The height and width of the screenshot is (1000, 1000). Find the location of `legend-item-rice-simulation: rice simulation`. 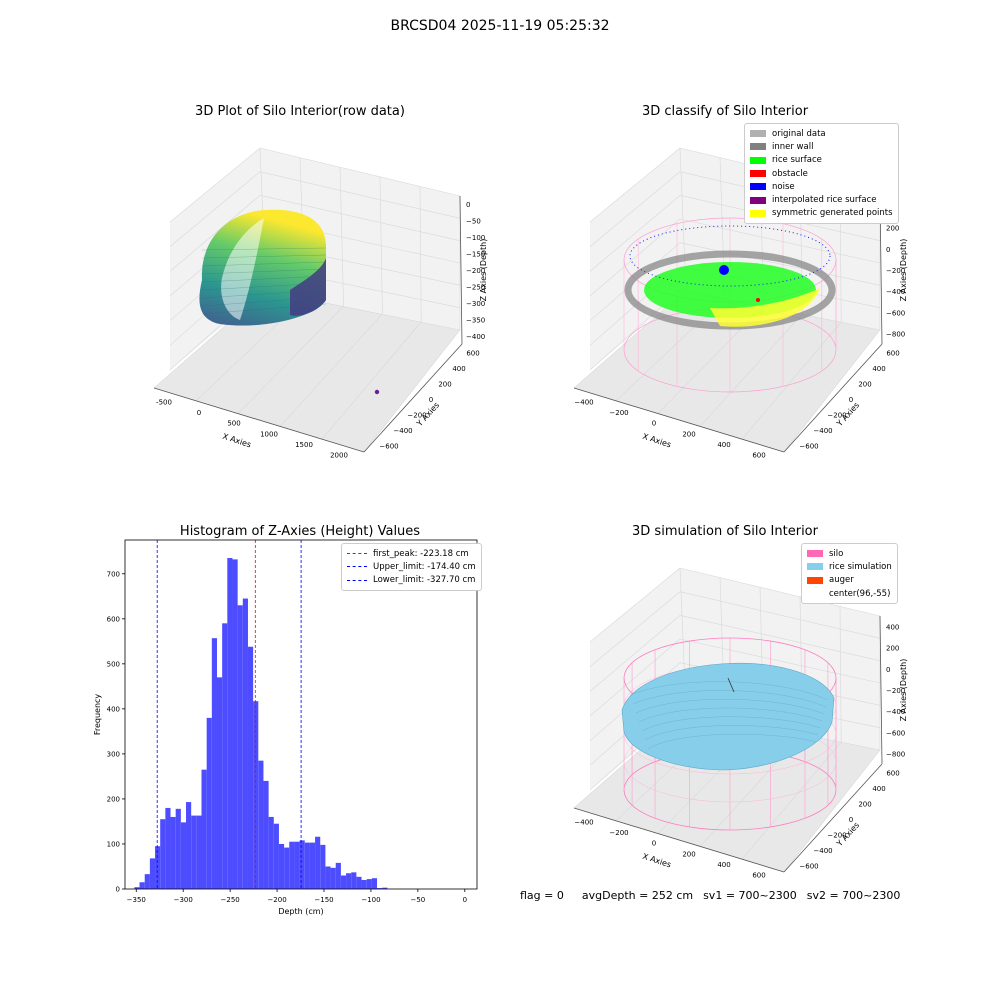

legend-item-rice-simulation: rice simulation is located at coordinates (849, 566).